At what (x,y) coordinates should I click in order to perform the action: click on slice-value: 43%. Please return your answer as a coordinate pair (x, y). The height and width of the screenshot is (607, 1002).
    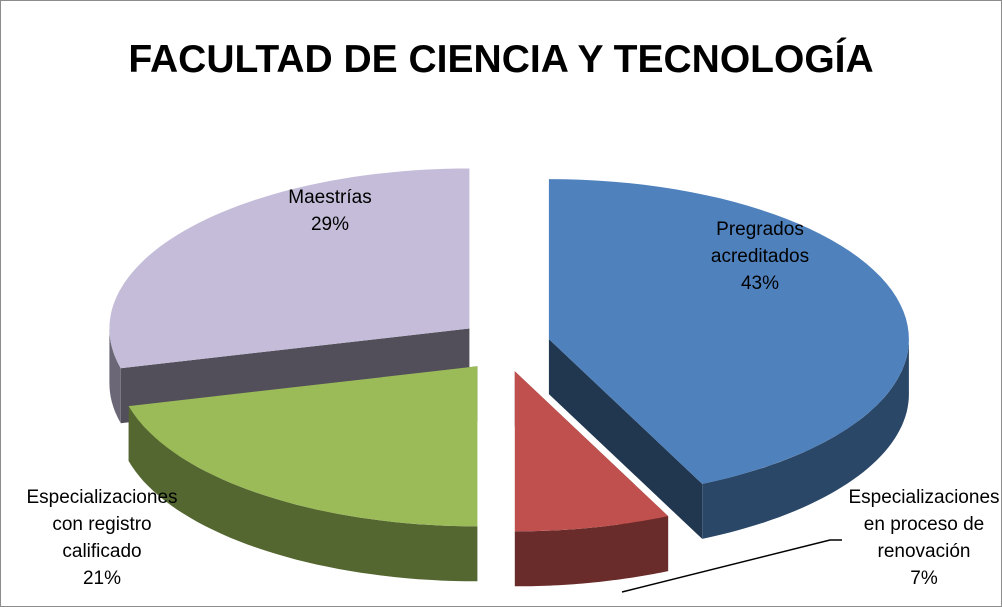
    Looking at the image, I should click on (760, 283).